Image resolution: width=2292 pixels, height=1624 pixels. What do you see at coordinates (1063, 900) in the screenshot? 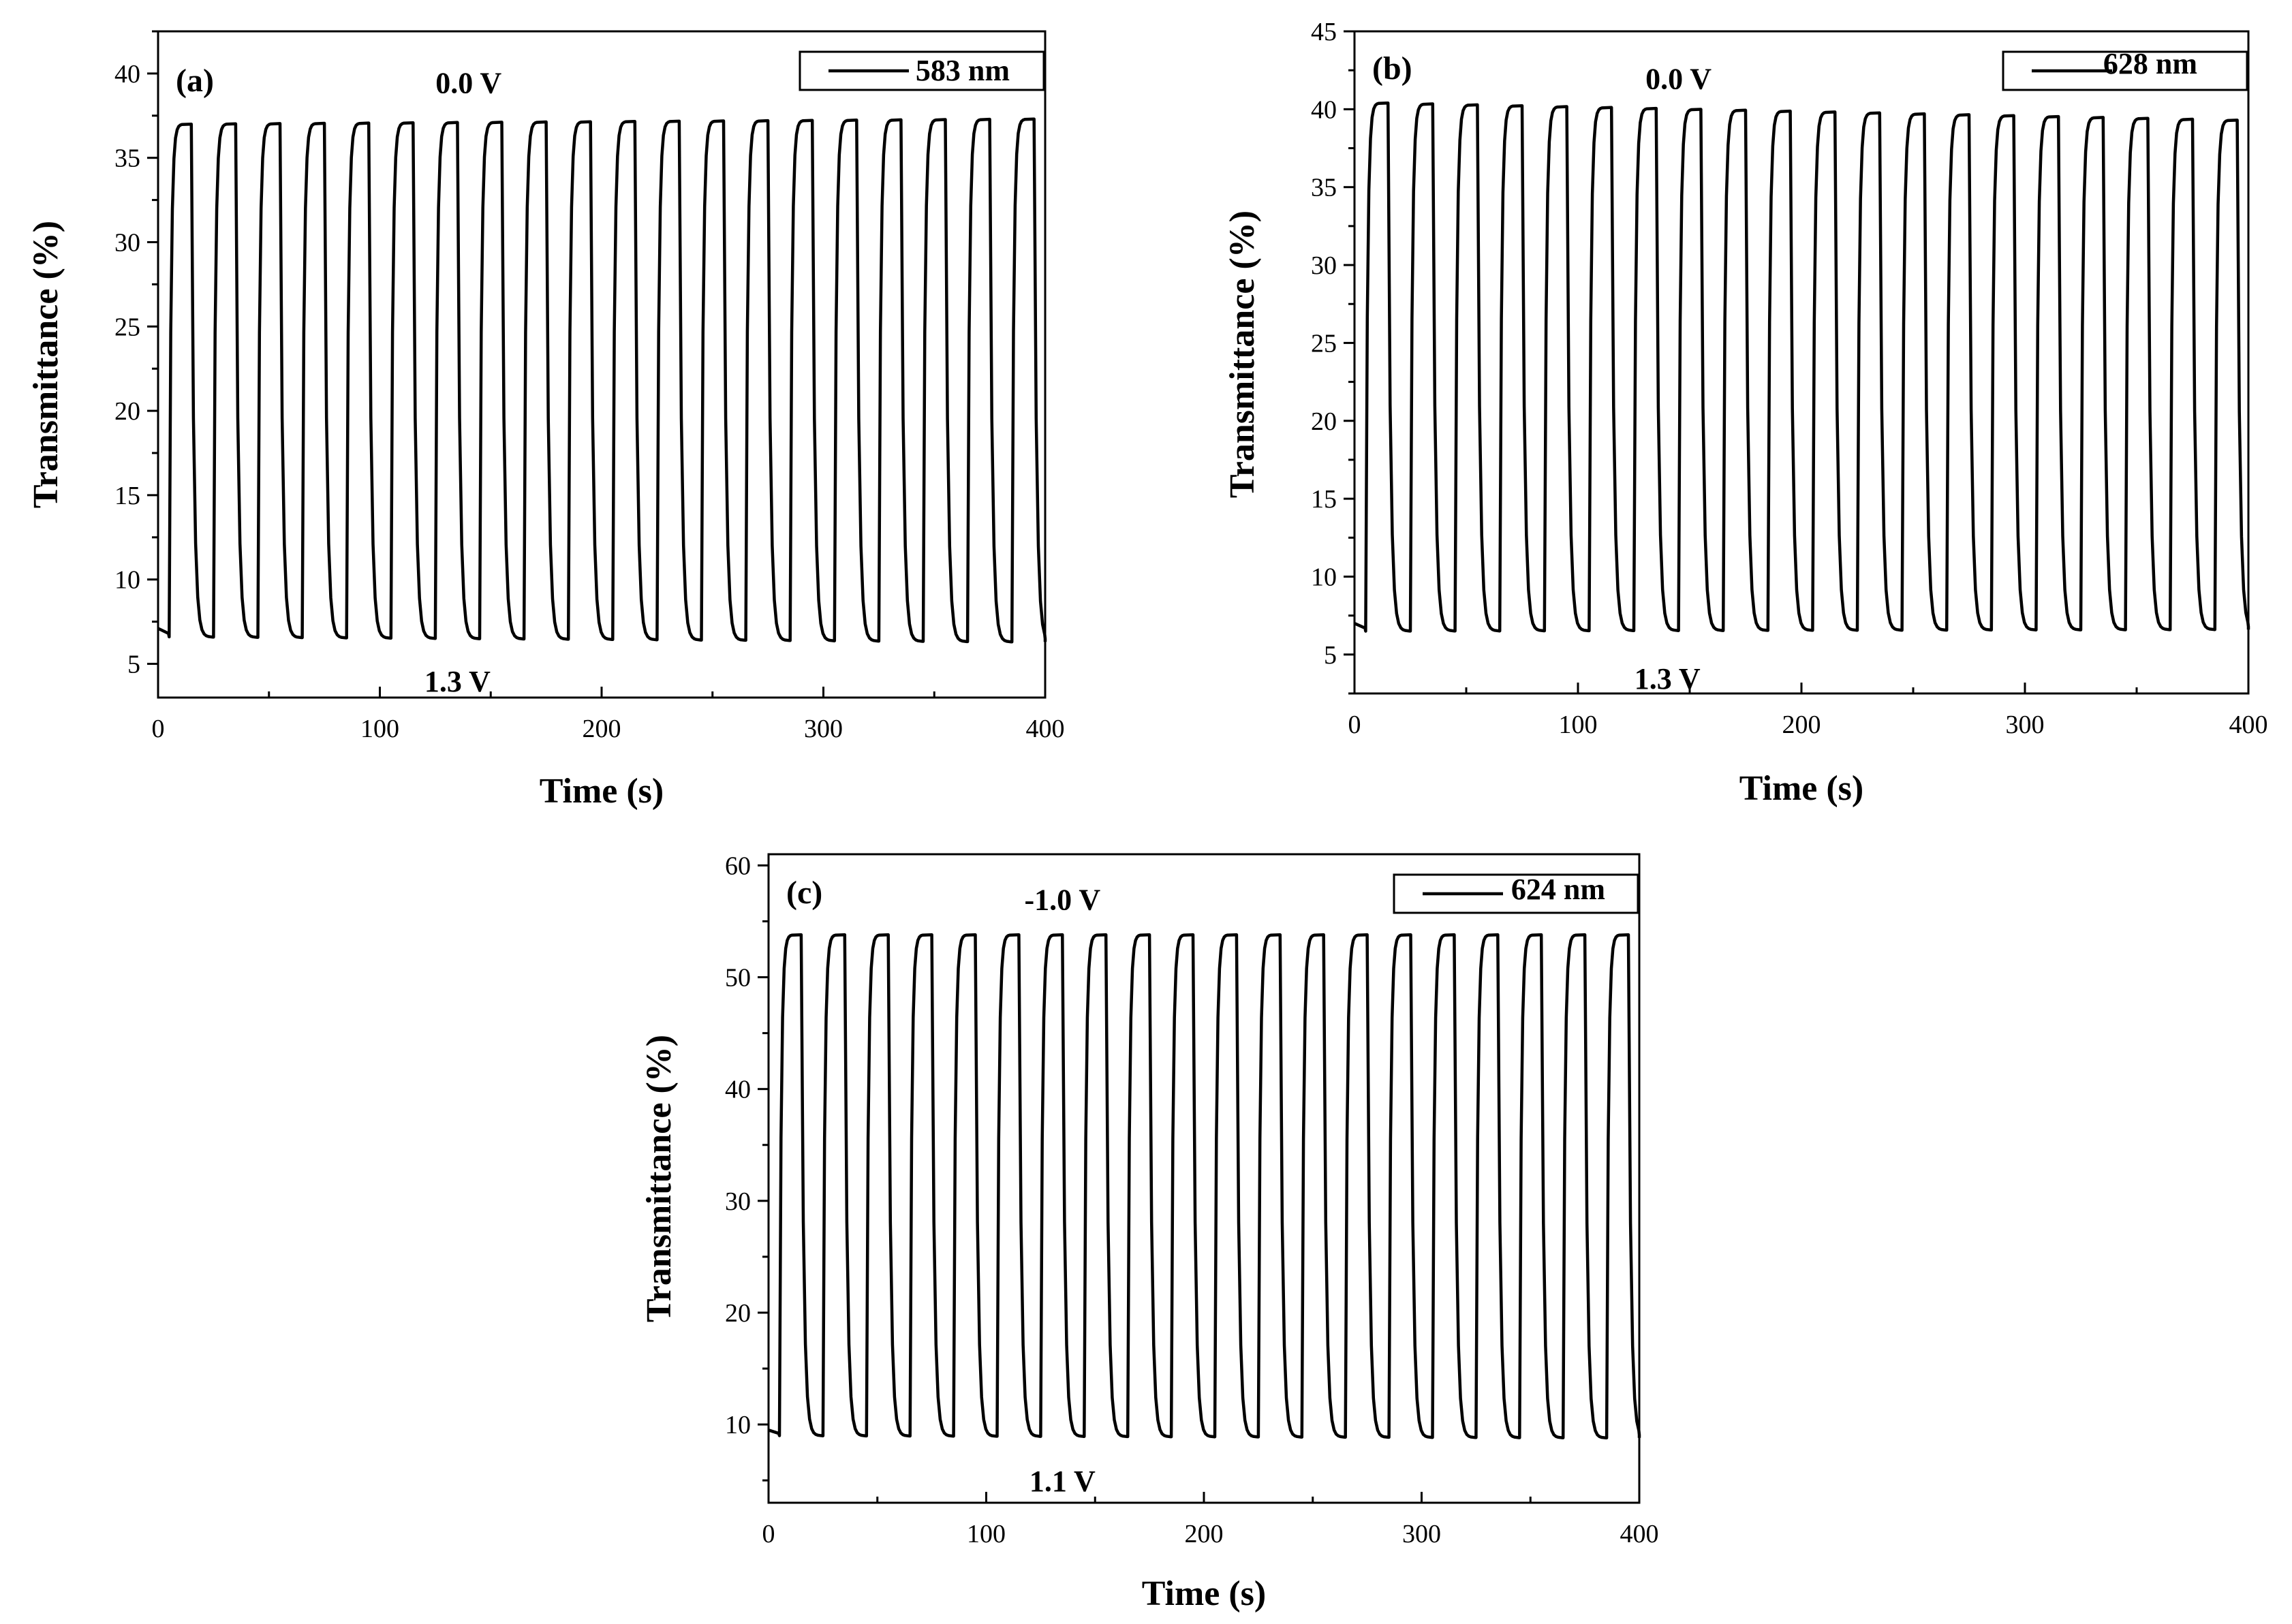
I see `annotation-bleach-c: -1.0 V` at bounding box center [1063, 900].